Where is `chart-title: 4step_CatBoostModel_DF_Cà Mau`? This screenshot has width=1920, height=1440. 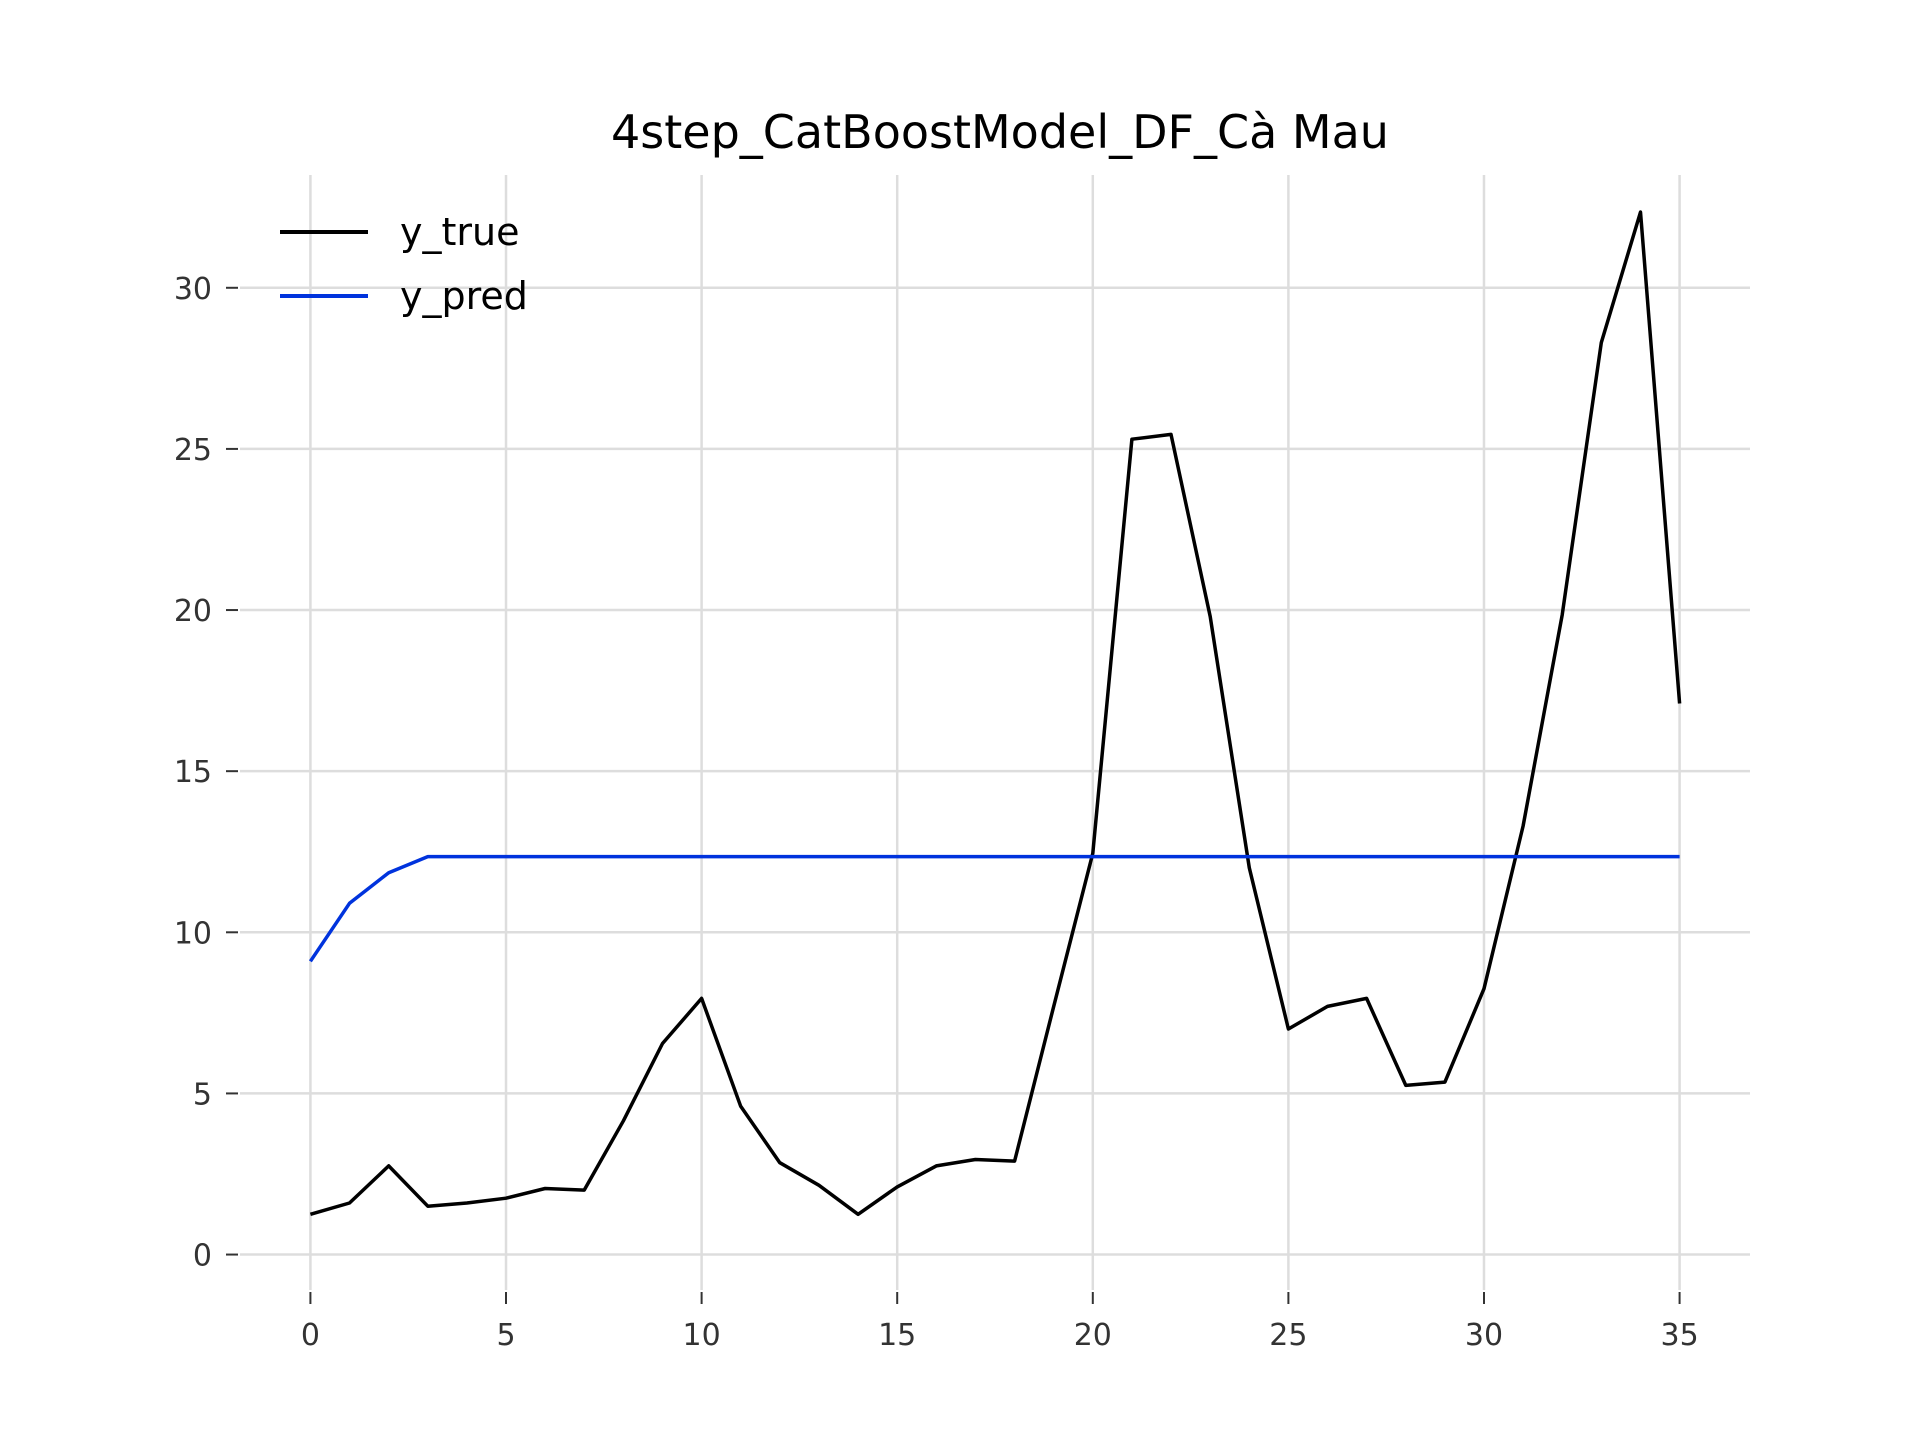
chart-title: 4step_CatBoostModel_DF_Cà Mau is located at coordinates (1000, 132).